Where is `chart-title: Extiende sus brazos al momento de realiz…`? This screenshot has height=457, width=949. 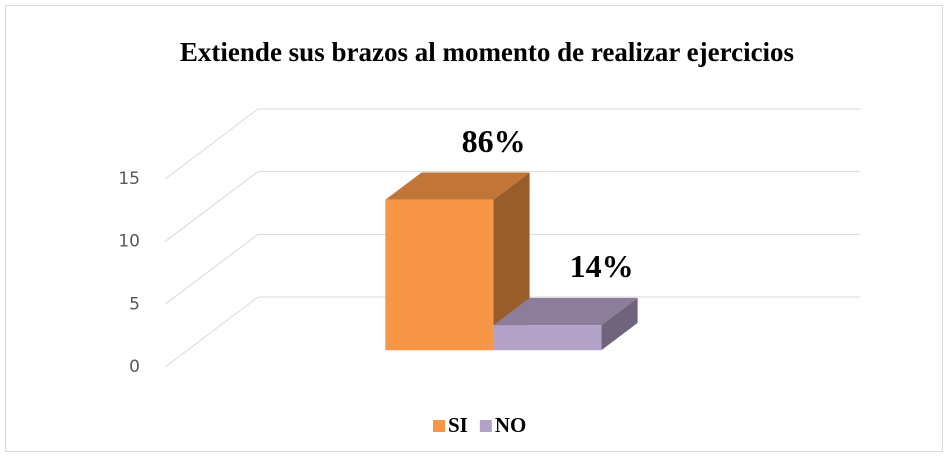 chart-title: Extiende sus brazos al momento de realiz… is located at coordinates (487, 52).